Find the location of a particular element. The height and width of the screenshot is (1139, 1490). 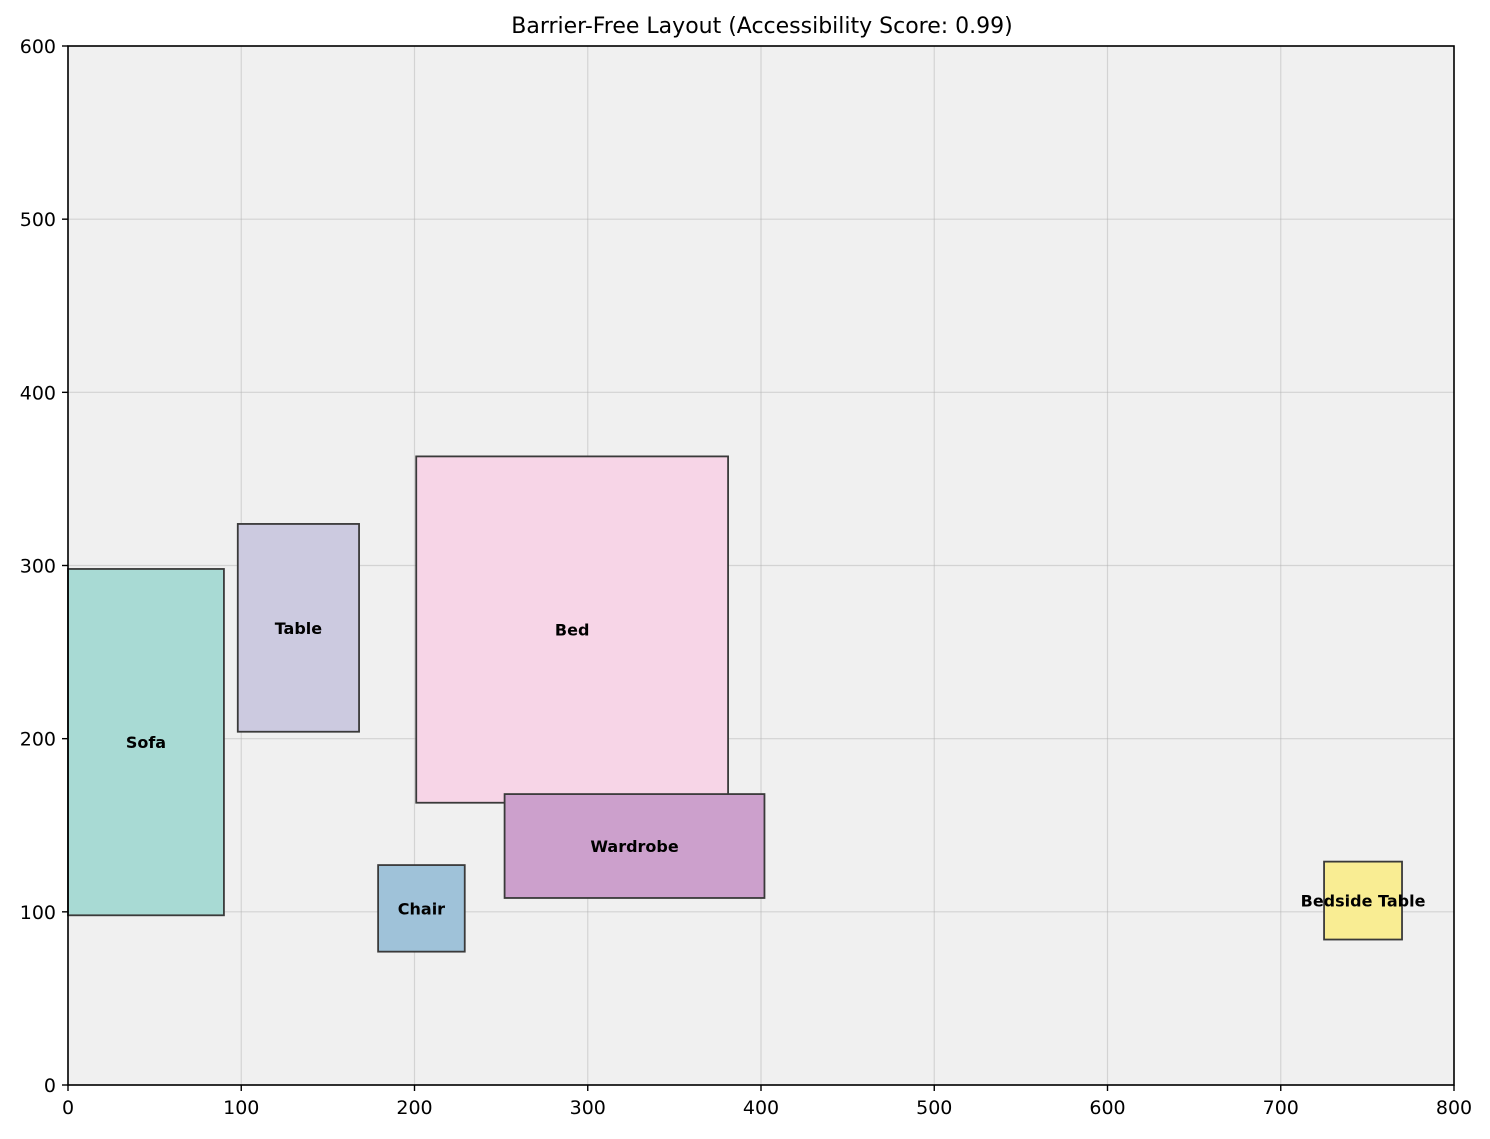

furniture-chair: Chair is located at coordinates (421, 908).